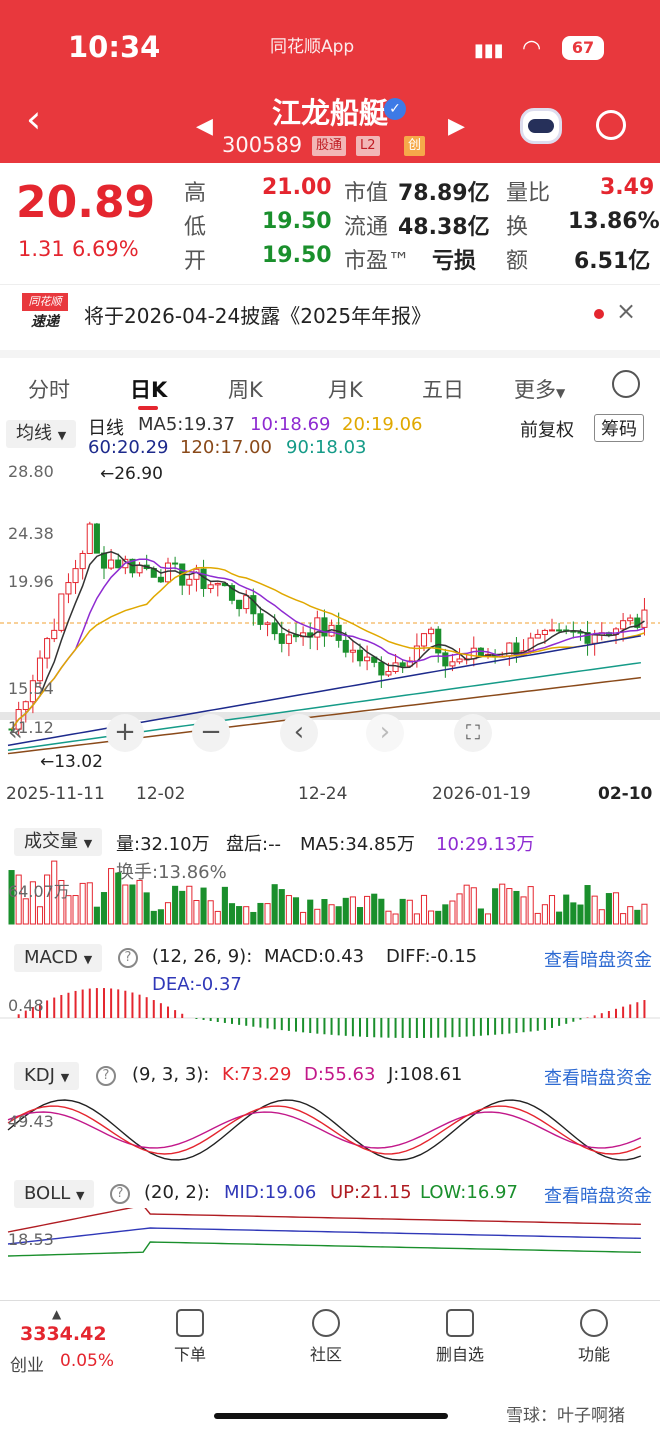 The image size is (660, 1431). I want to click on tab-monthly: 月K, so click(345, 390).